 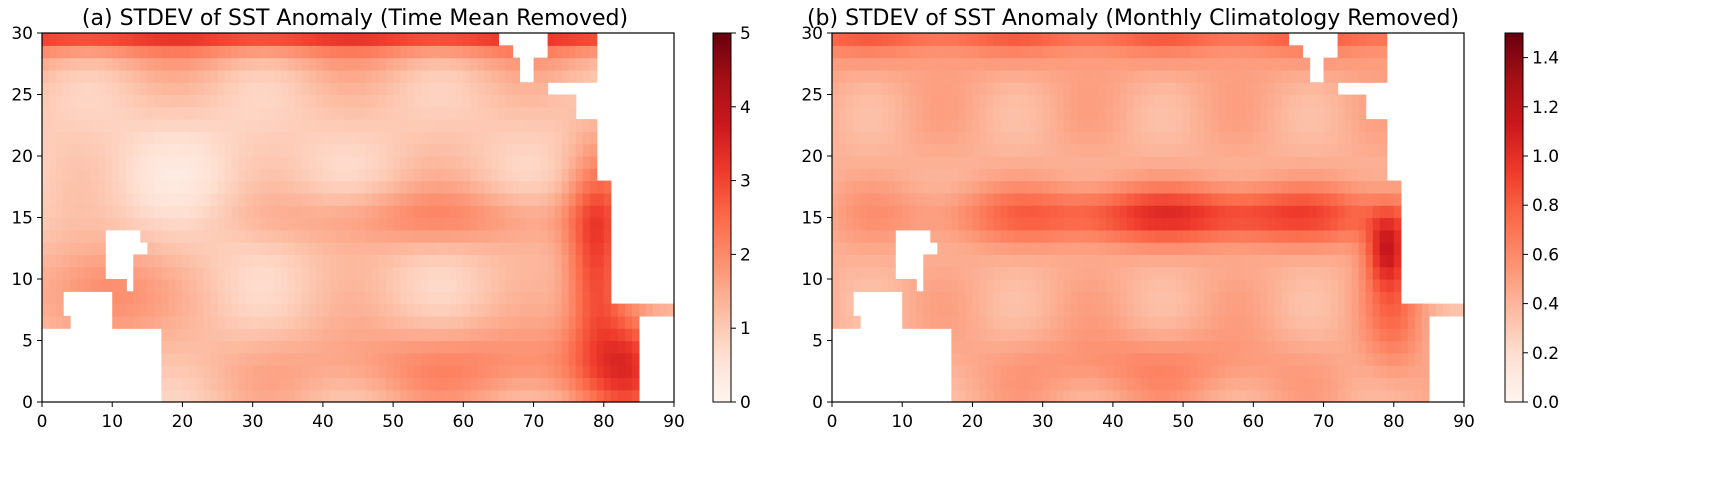 What do you see at coordinates (1545, 255) in the screenshot?
I see `colorbar-tick-label: 0.6` at bounding box center [1545, 255].